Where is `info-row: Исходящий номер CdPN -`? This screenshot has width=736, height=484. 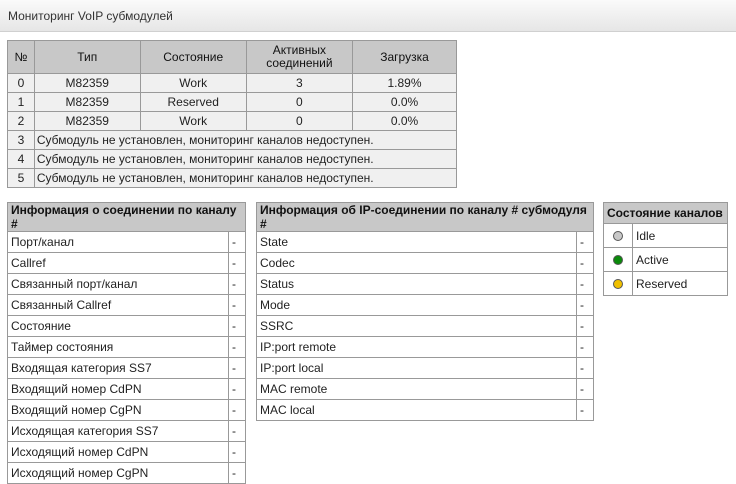 info-row: Исходящий номер CdPN - is located at coordinates (126, 452).